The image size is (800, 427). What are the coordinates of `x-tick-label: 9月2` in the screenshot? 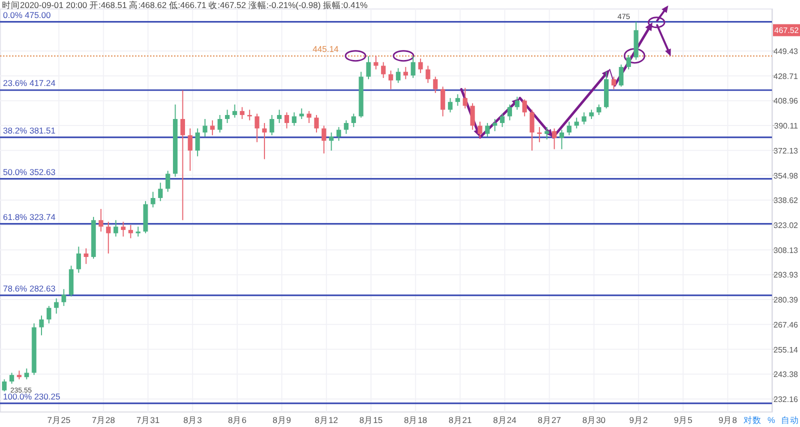 It's located at (638, 420).